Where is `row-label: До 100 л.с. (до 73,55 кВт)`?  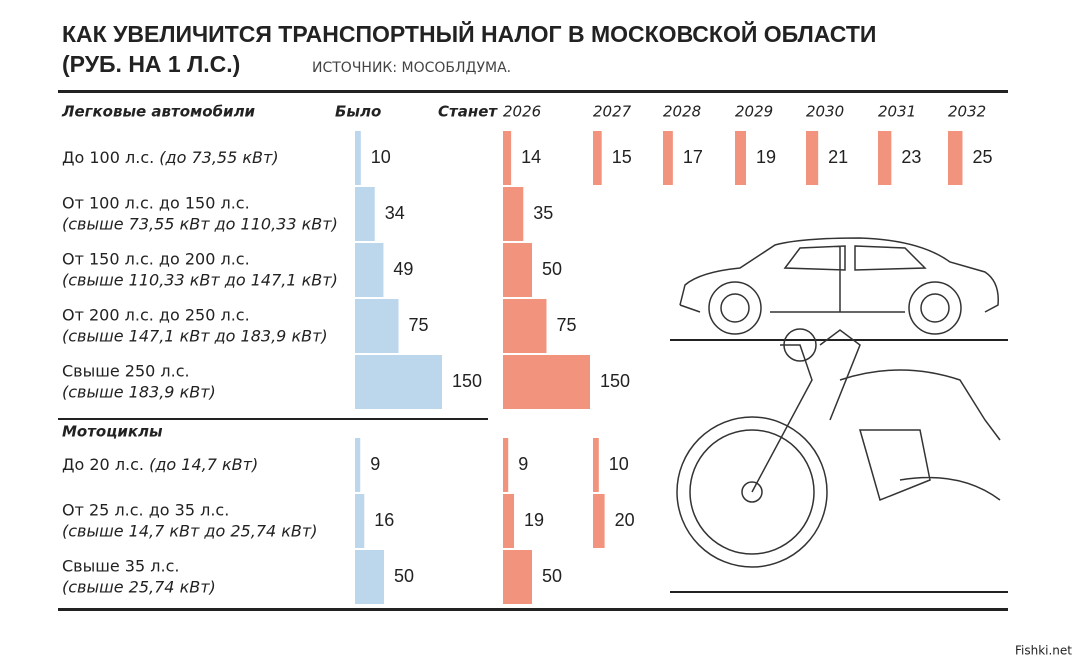
row-label: До 100 л.с. (до 73,55 кВт) is located at coordinates (170, 157).